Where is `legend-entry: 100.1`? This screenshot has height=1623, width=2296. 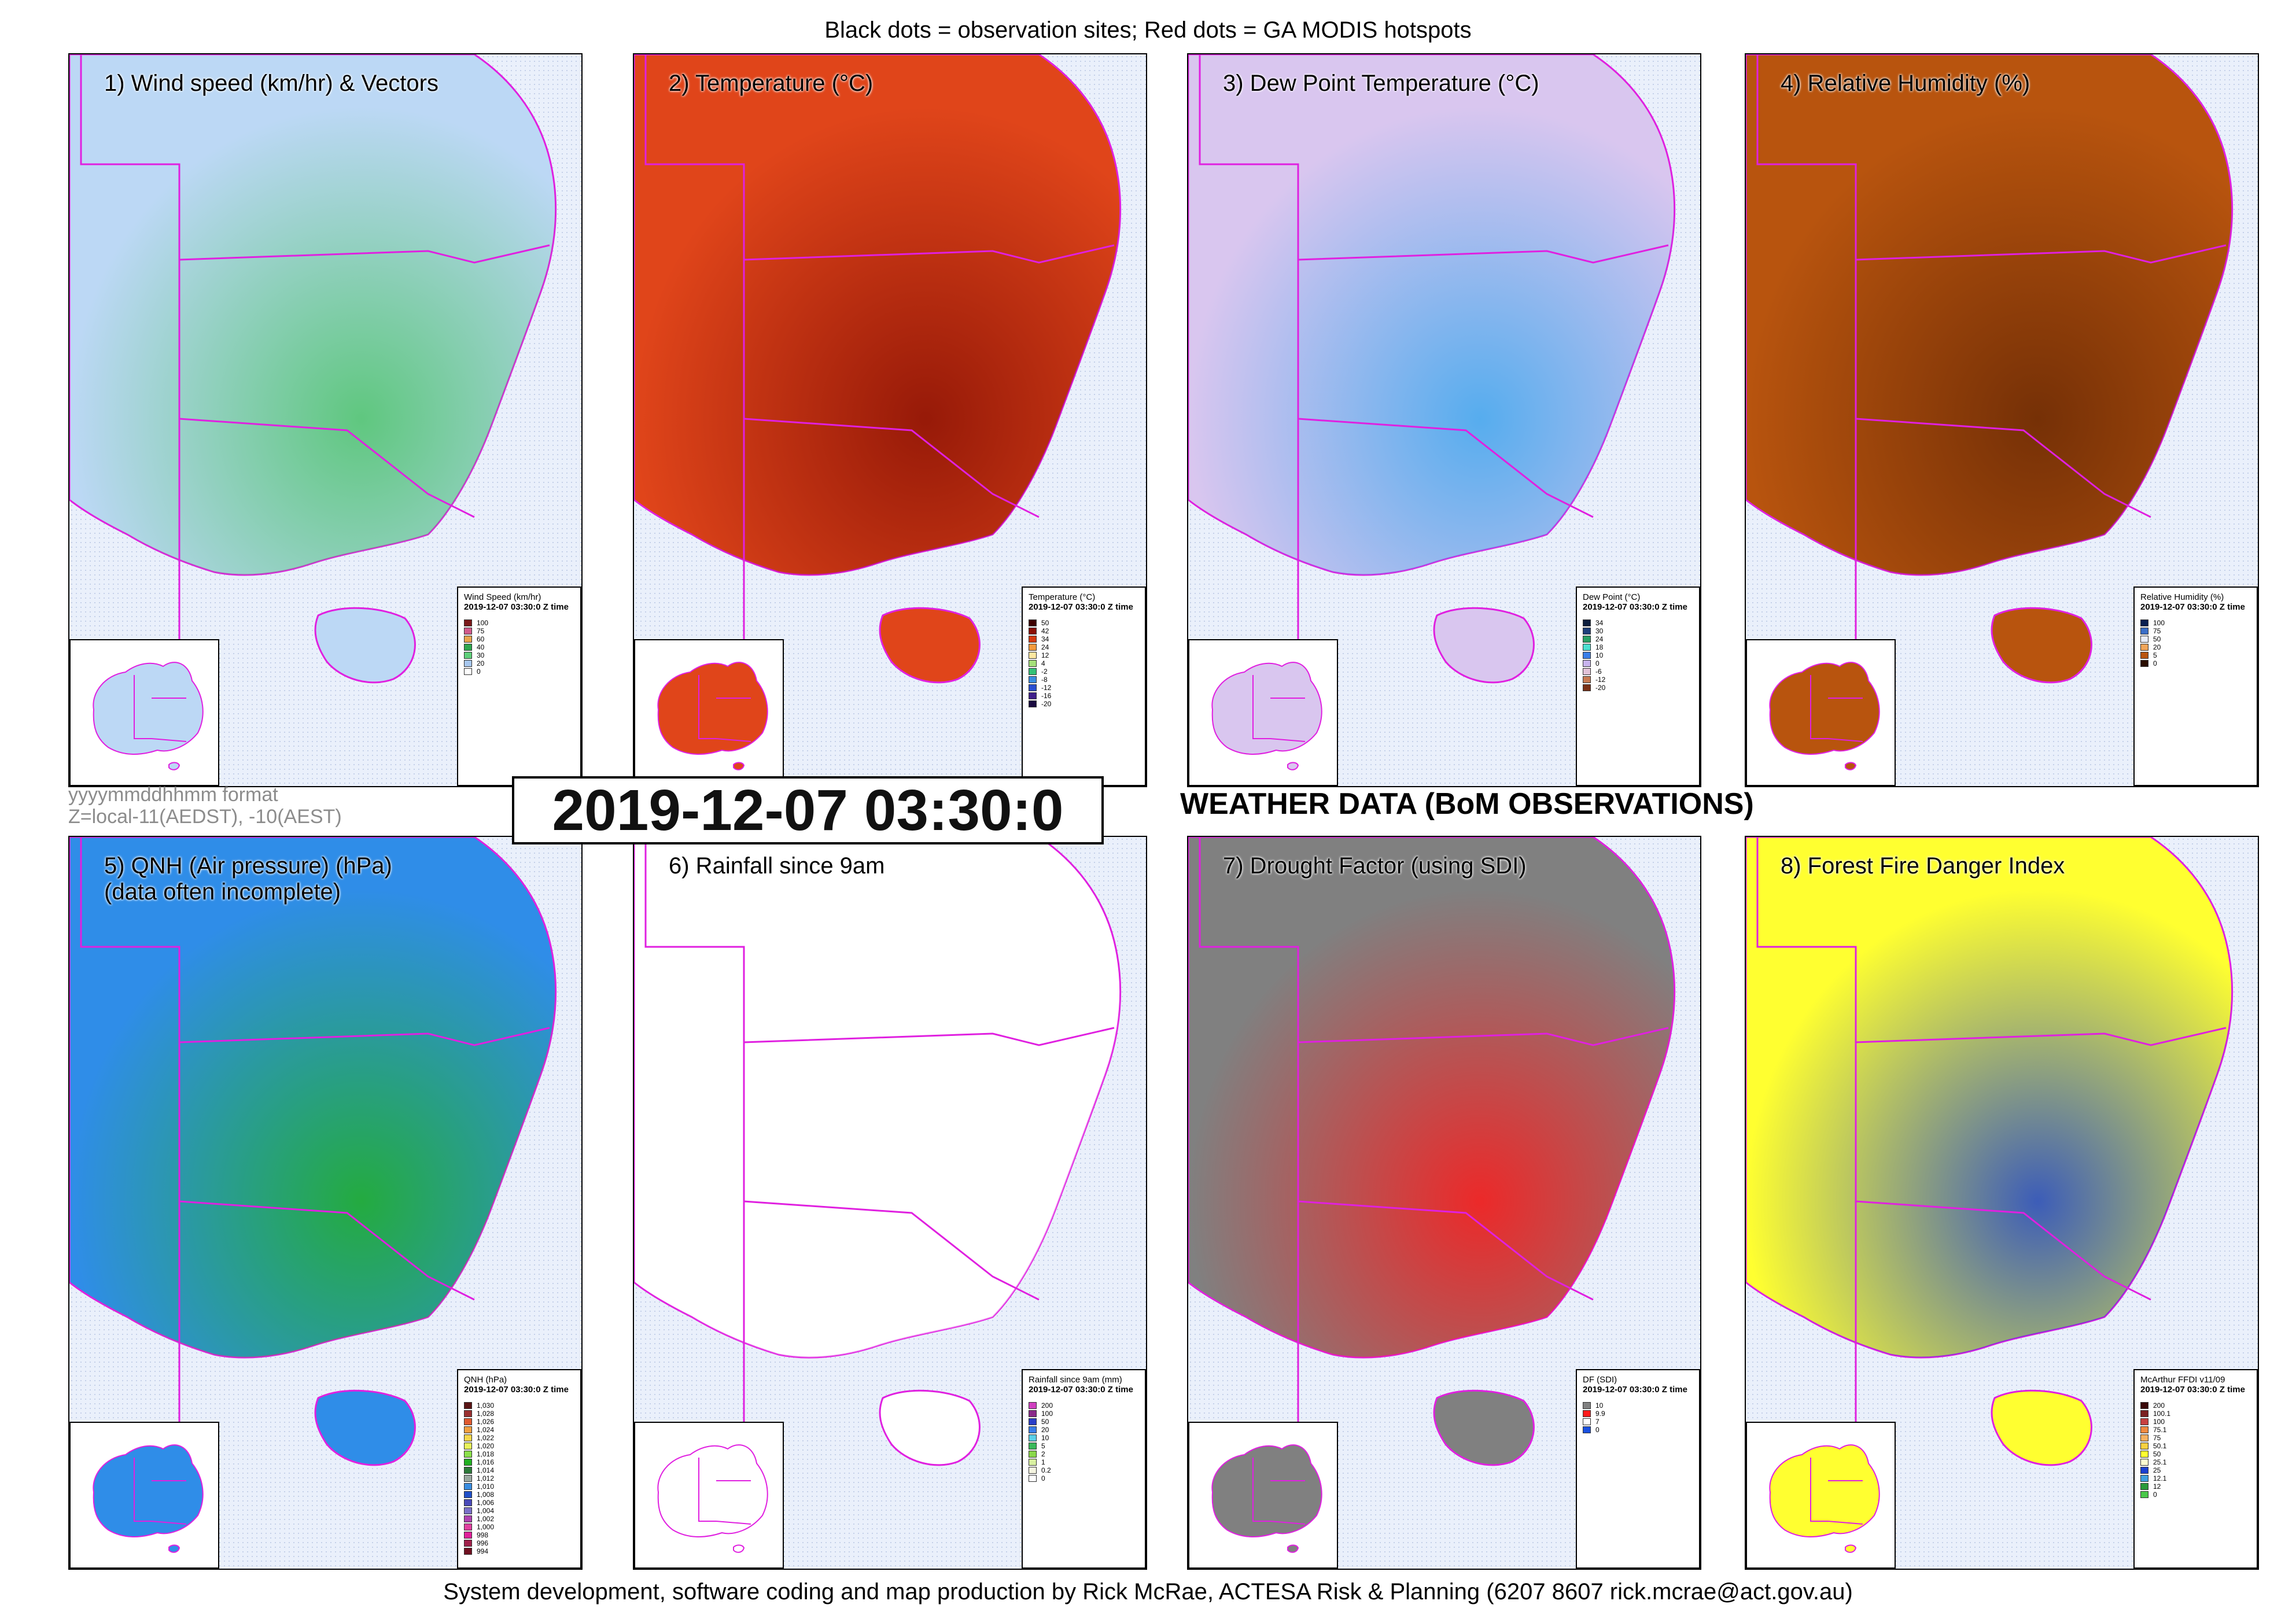
legend-entry: 100.1 is located at coordinates (2195, 1414).